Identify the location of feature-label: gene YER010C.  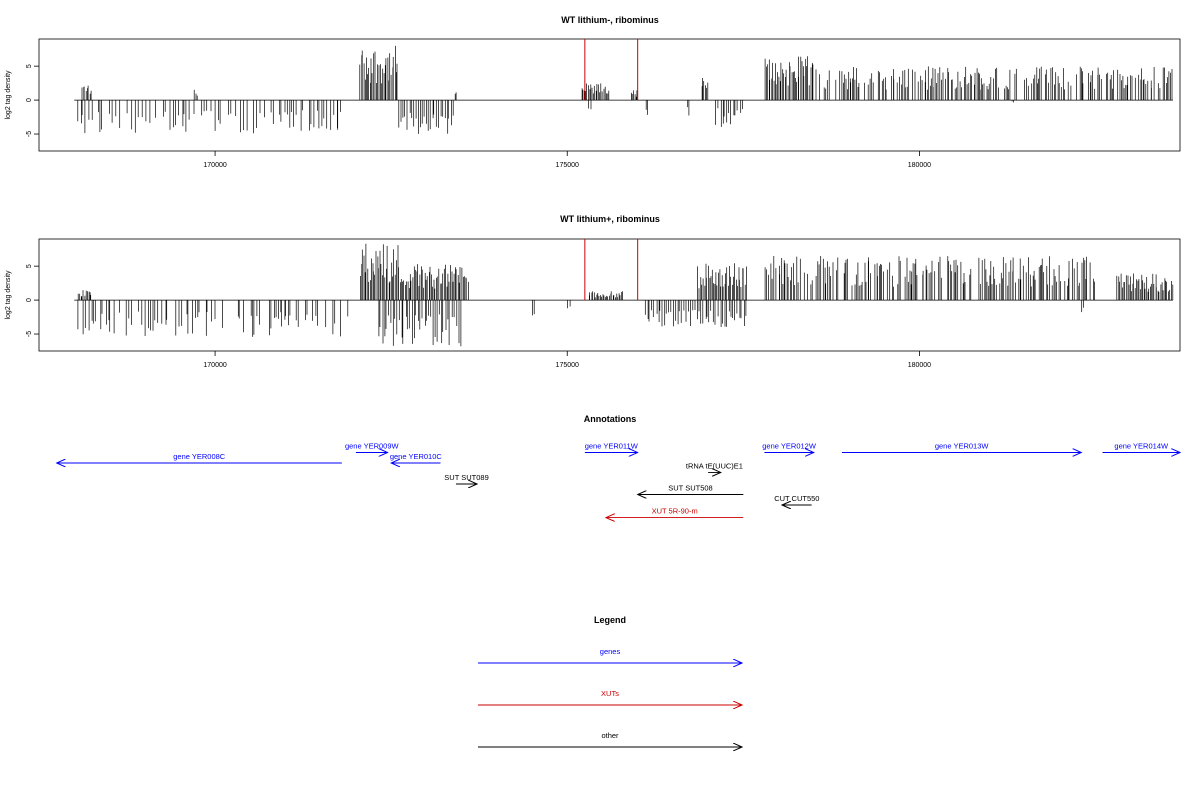
(416, 456).